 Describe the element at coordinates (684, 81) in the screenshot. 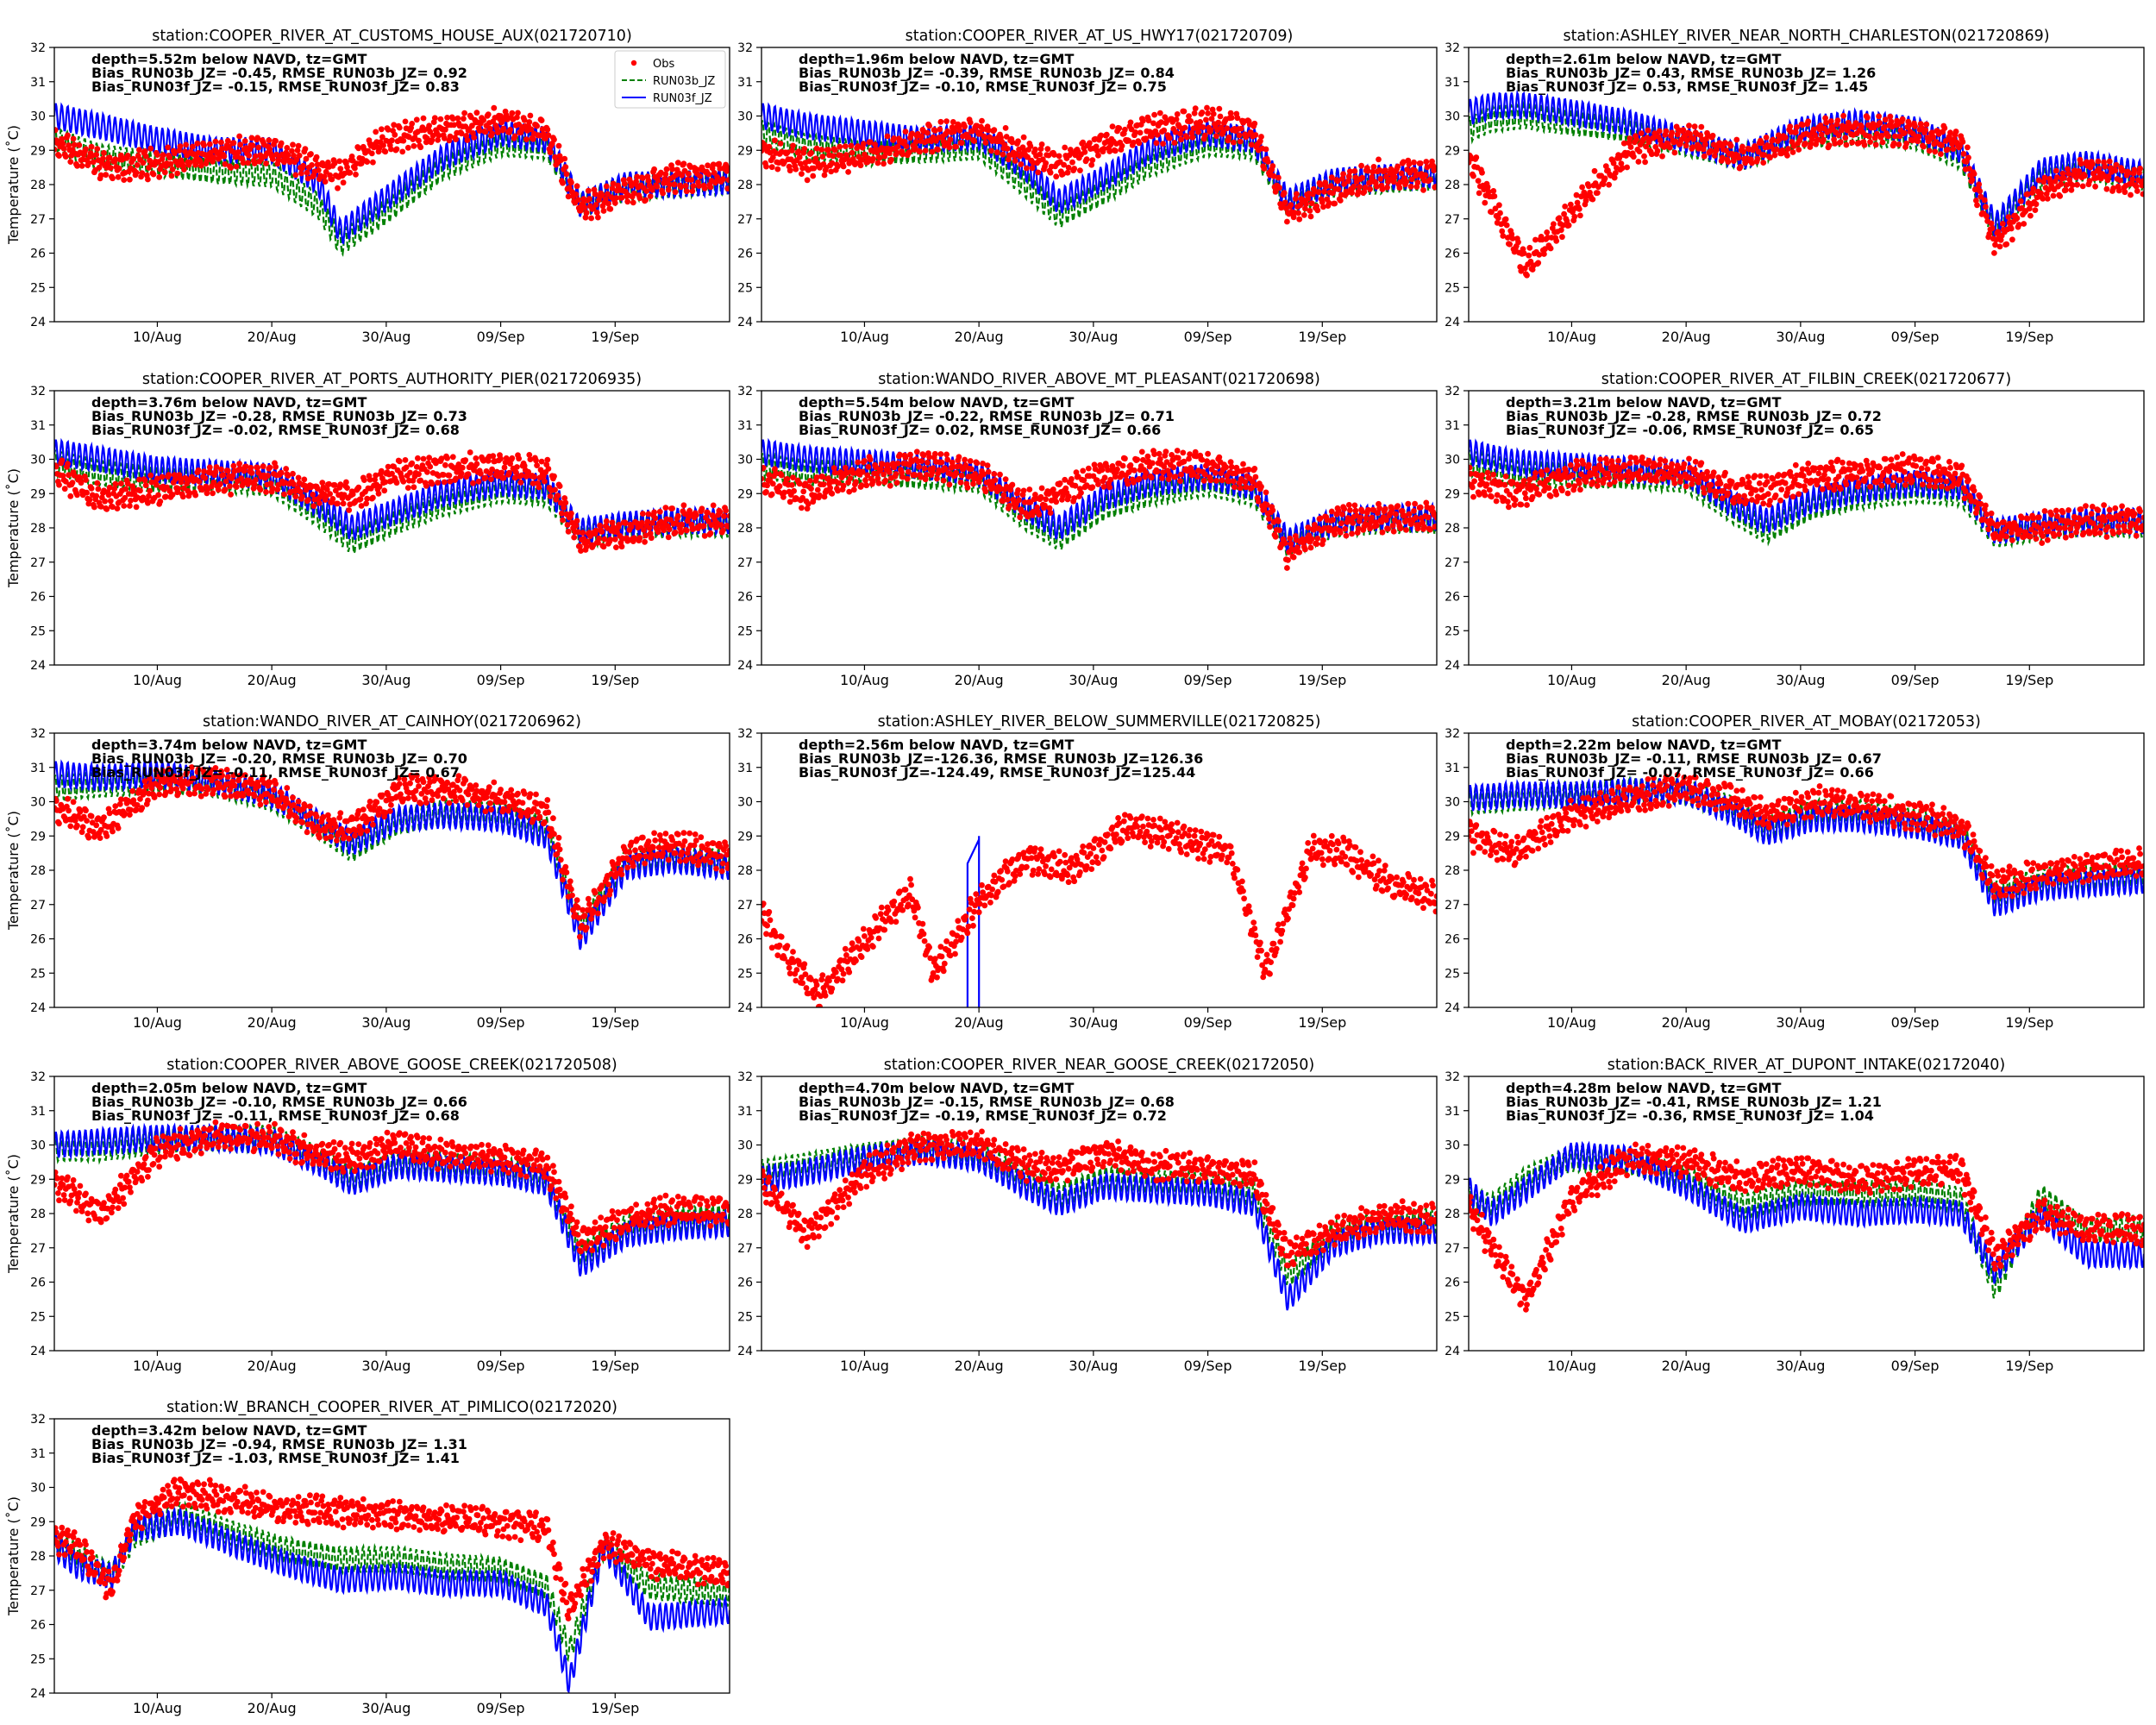

I see `legend-label: RUN03b_JZ` at that location.